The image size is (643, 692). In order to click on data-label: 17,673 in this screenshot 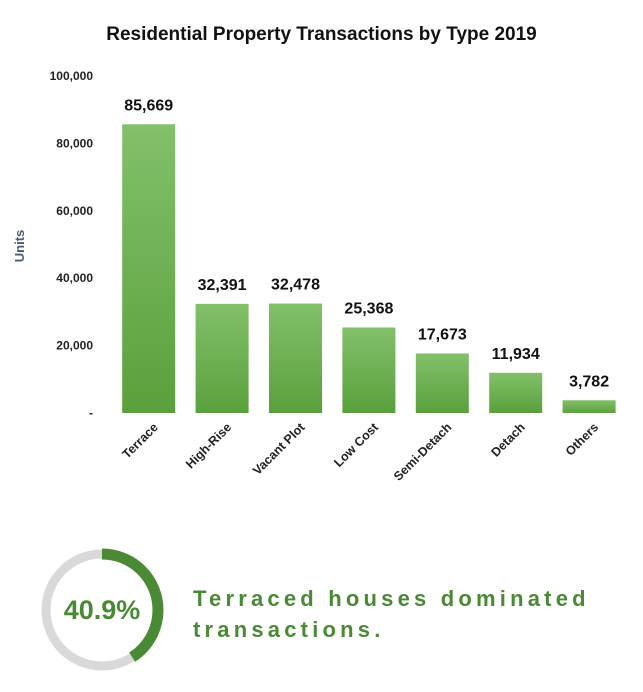, I will do `click(442, 334)`.